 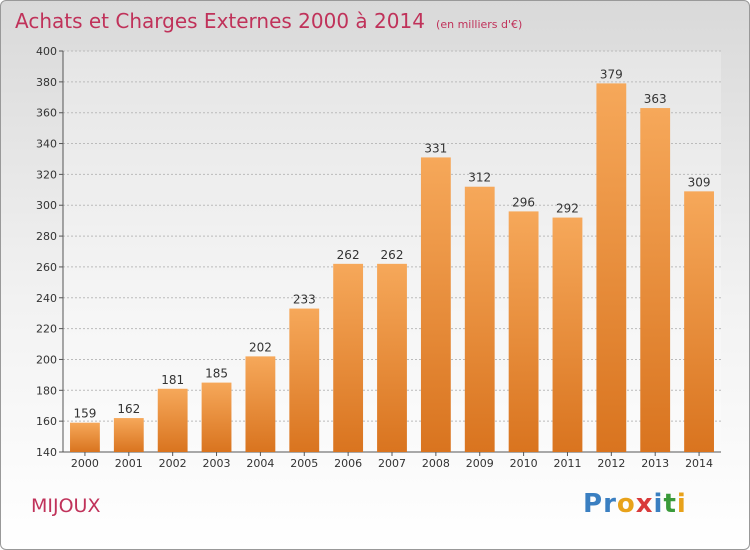 I want to click on chart-unit-subtitle: (en milliers d'€), so click(x=479, y=24).